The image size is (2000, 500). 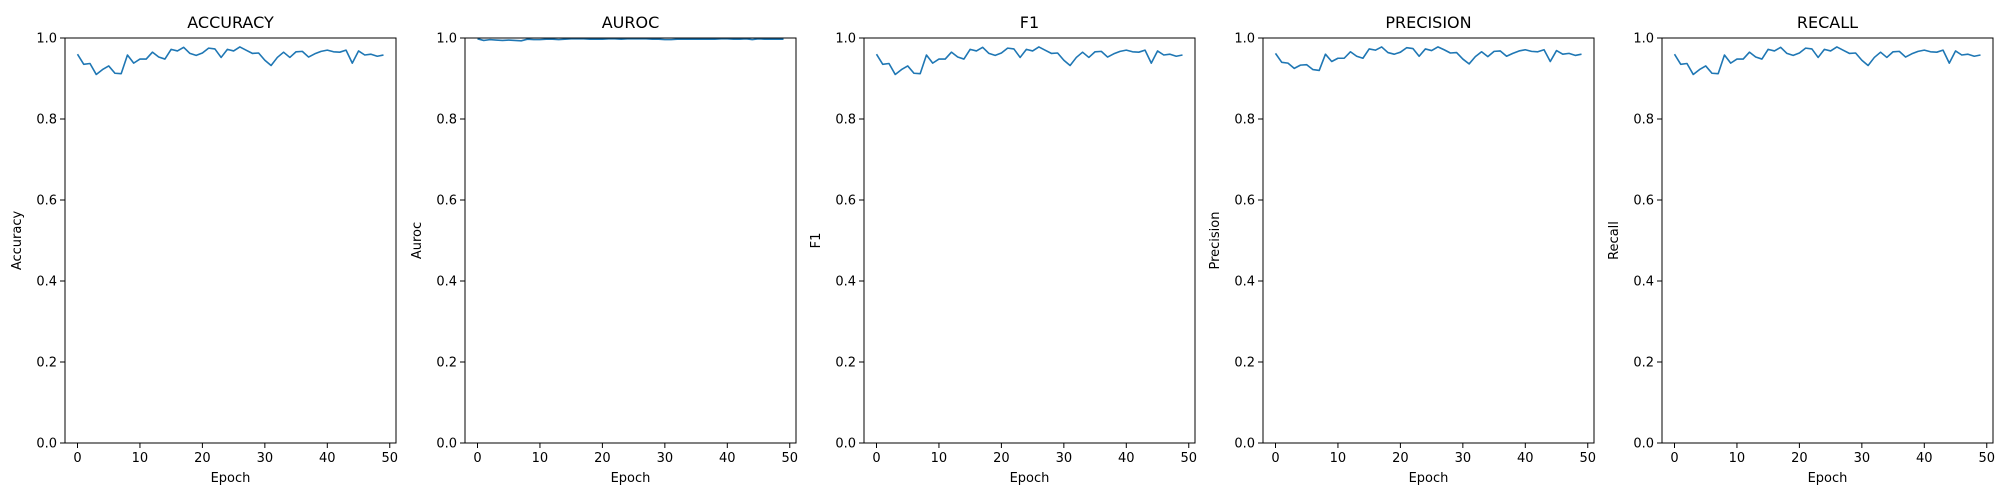 I want to click on auroc-y-axis-label: Auroc, so click(x=417, y=240).